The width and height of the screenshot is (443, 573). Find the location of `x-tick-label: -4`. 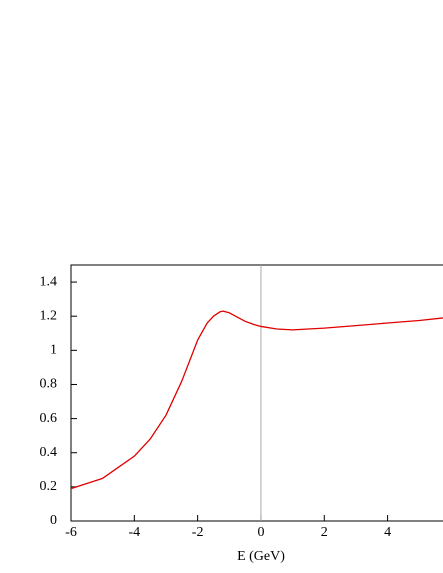

x-tick-label: -4 is located at coordinates (134, 532).